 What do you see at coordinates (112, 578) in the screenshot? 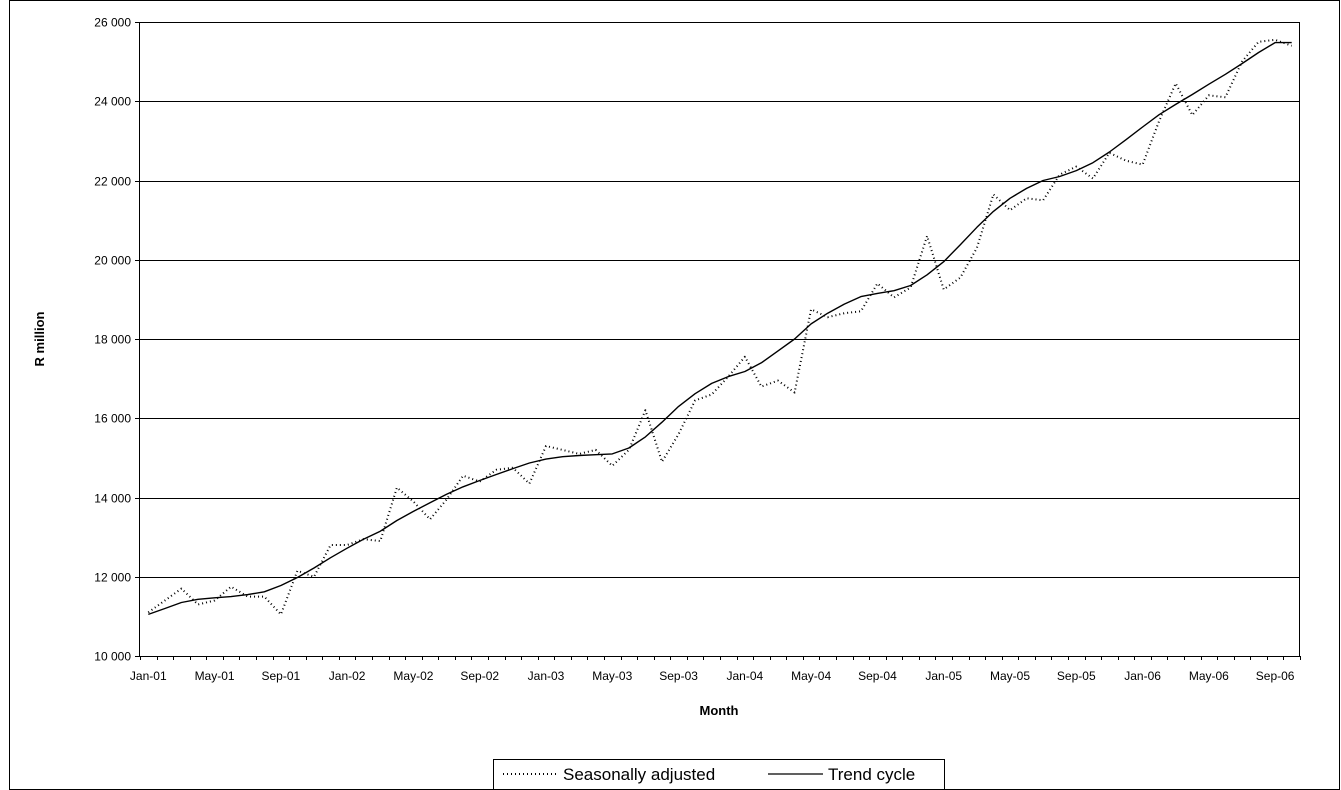
I see `y-tick-label: 12 000` at bounding box center [112, 578].